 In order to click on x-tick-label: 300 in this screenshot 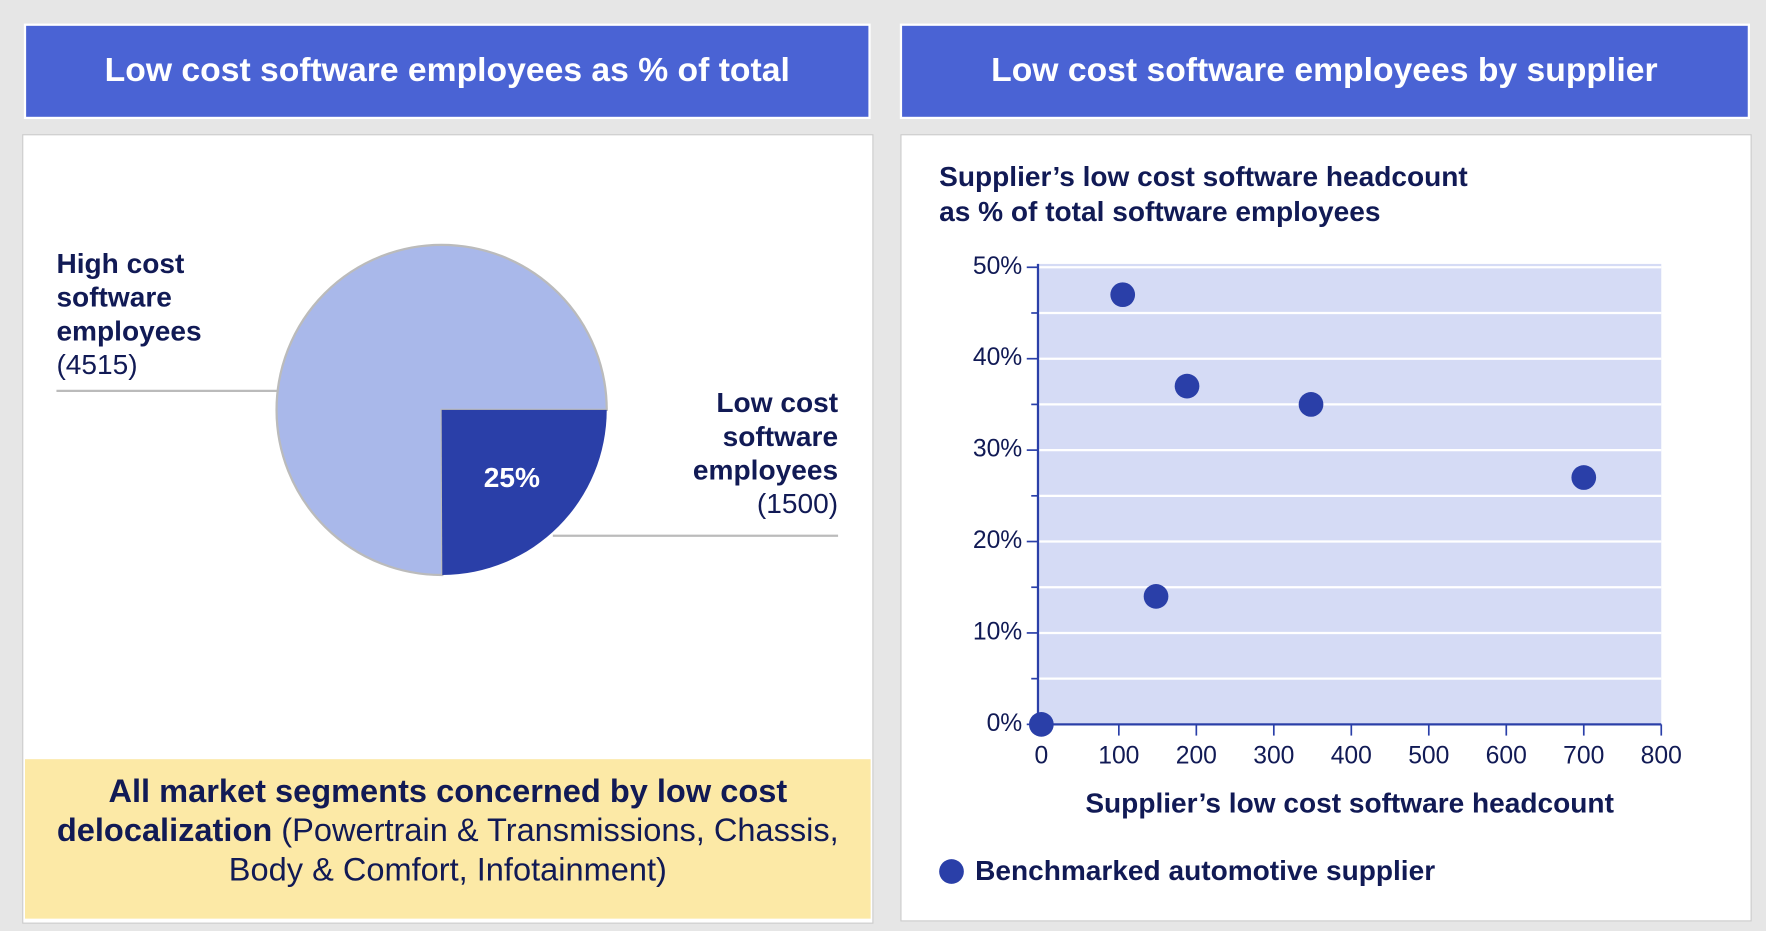, I will do `click(1273, 755)`.